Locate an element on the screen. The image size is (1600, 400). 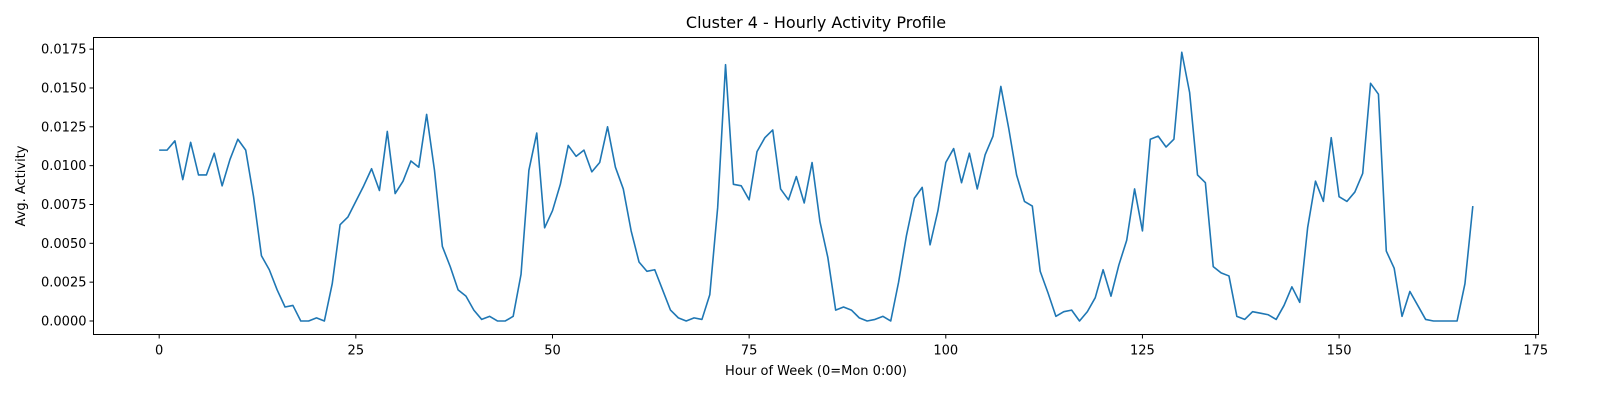
x-tick-label: 125 is located at coordinates (1142, 351).